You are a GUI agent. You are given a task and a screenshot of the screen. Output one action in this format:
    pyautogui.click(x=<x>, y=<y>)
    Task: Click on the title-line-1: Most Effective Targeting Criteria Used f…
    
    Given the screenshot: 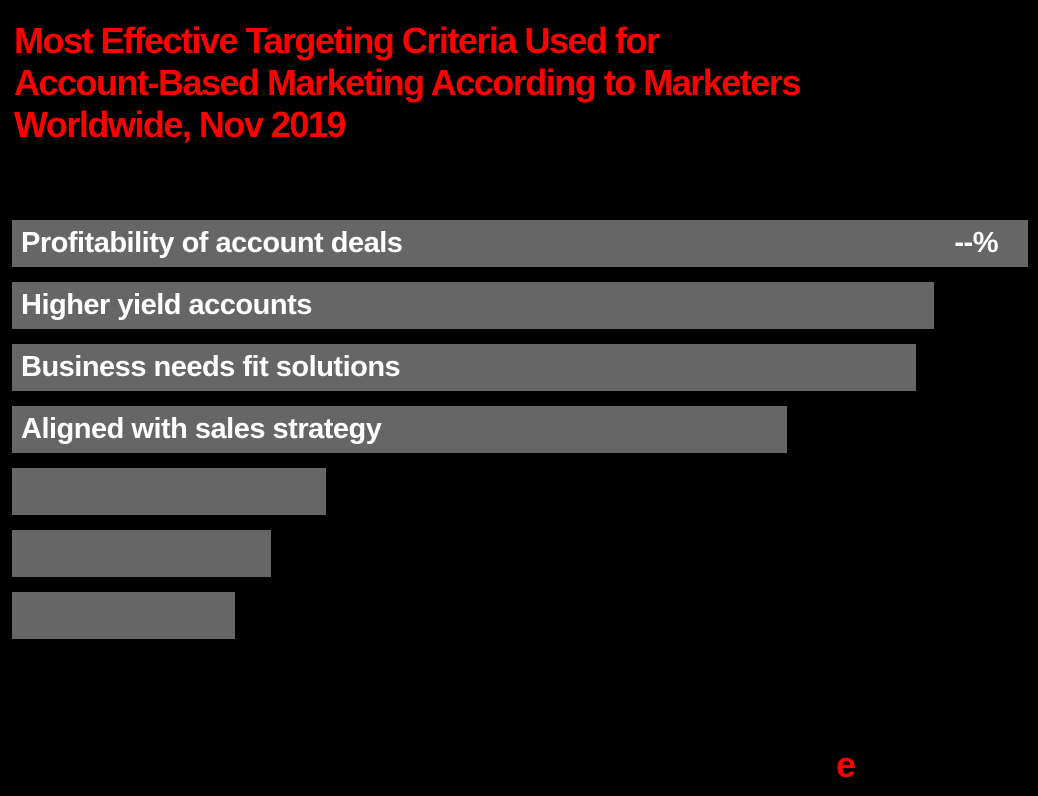 What is the action you would take?
    pyautogui.click(x=337, y=40)
    